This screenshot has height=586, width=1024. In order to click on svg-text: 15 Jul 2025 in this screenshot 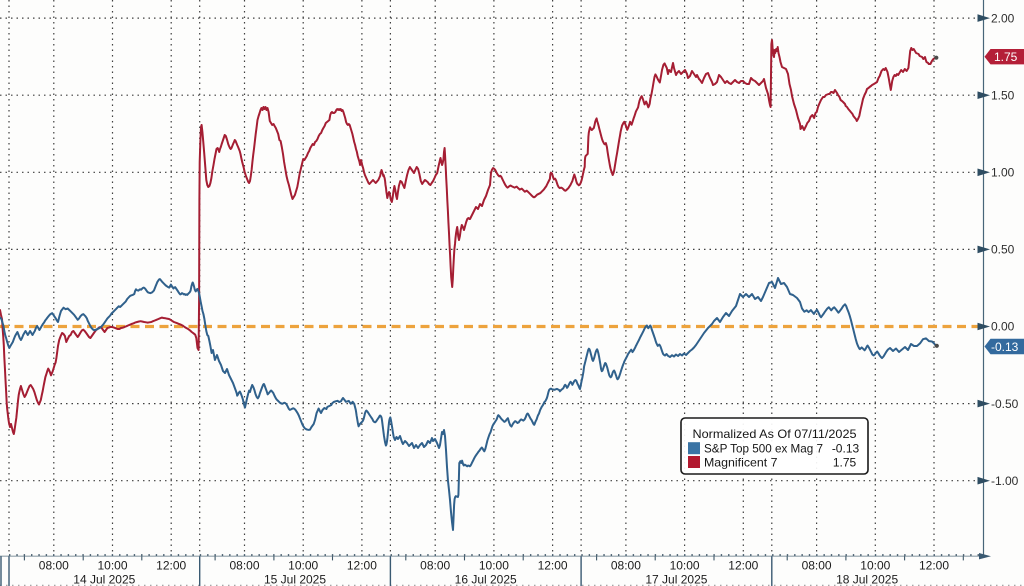, I will do `click(295, 579)`.